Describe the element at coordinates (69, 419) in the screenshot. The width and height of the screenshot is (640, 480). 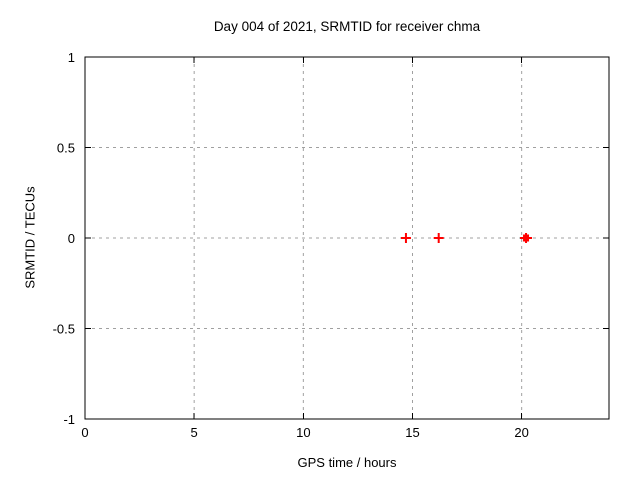
I see `y-tick-label: -1` at that location.